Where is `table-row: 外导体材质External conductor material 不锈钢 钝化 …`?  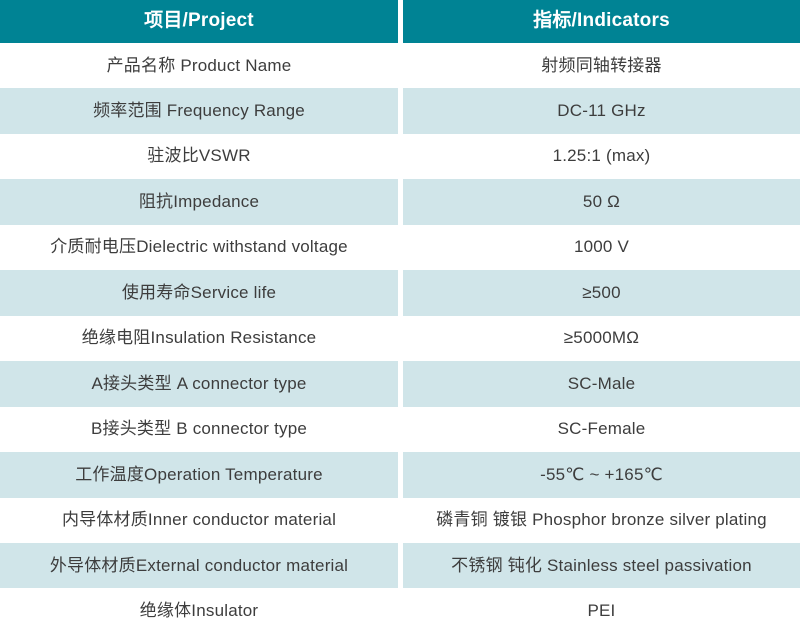
table-row: 外导体材质External conductor material 不锈钢 钝化 … is located at coordinates (400, 565).